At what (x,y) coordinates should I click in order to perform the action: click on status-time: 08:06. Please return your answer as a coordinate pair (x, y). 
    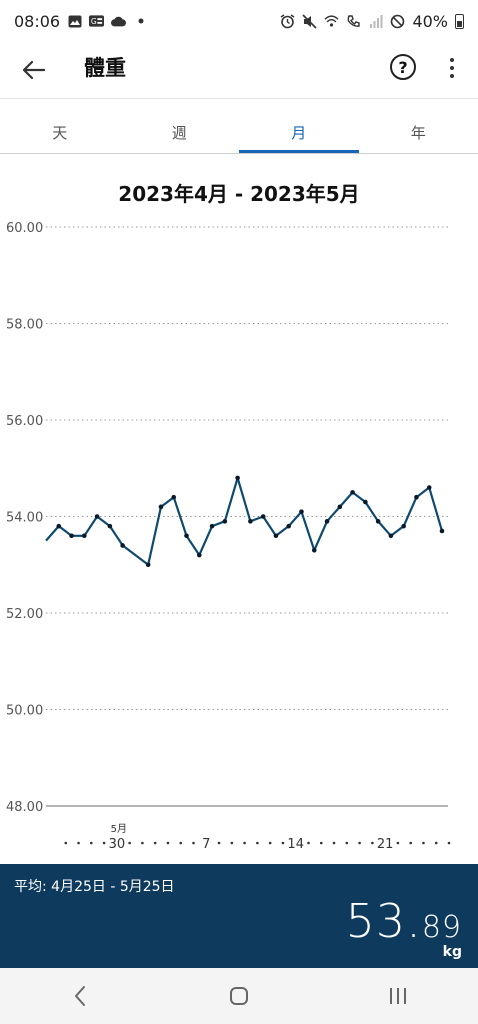
    Looking at the image, I should click on (37, 21).